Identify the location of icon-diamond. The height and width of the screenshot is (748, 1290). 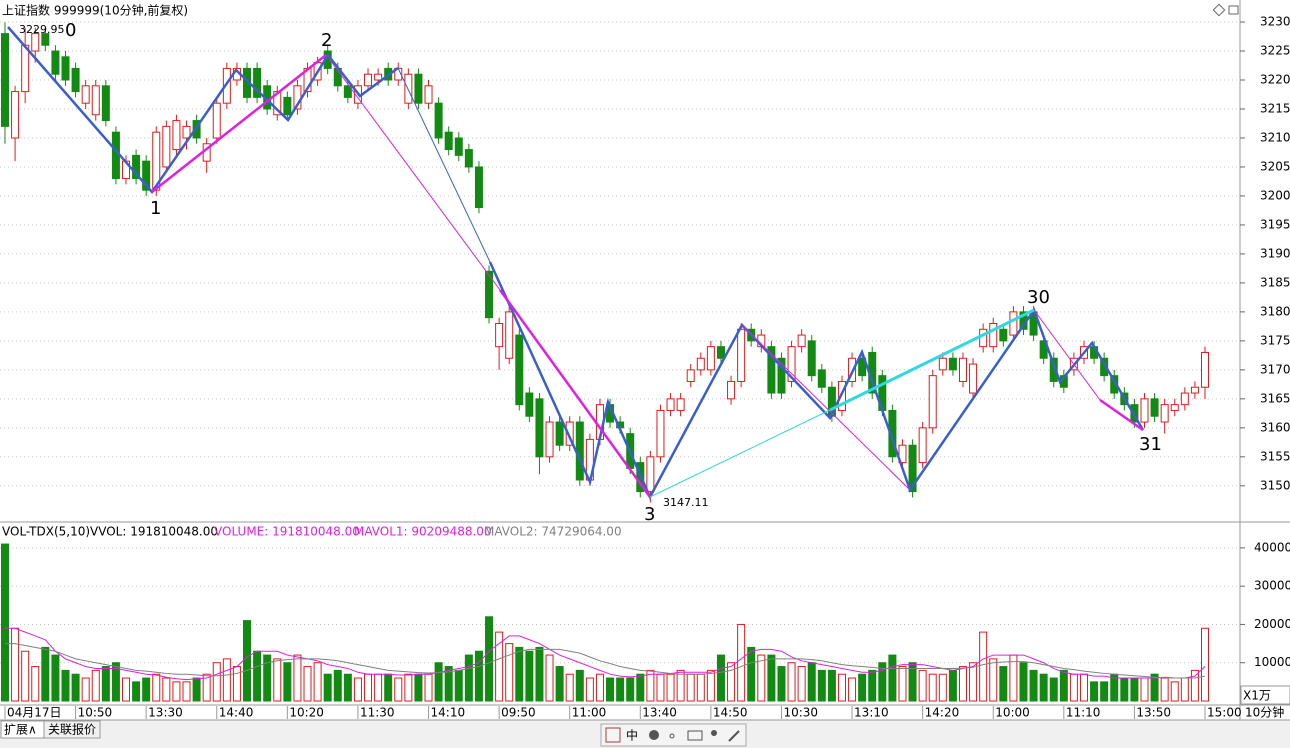
(1219, 10).